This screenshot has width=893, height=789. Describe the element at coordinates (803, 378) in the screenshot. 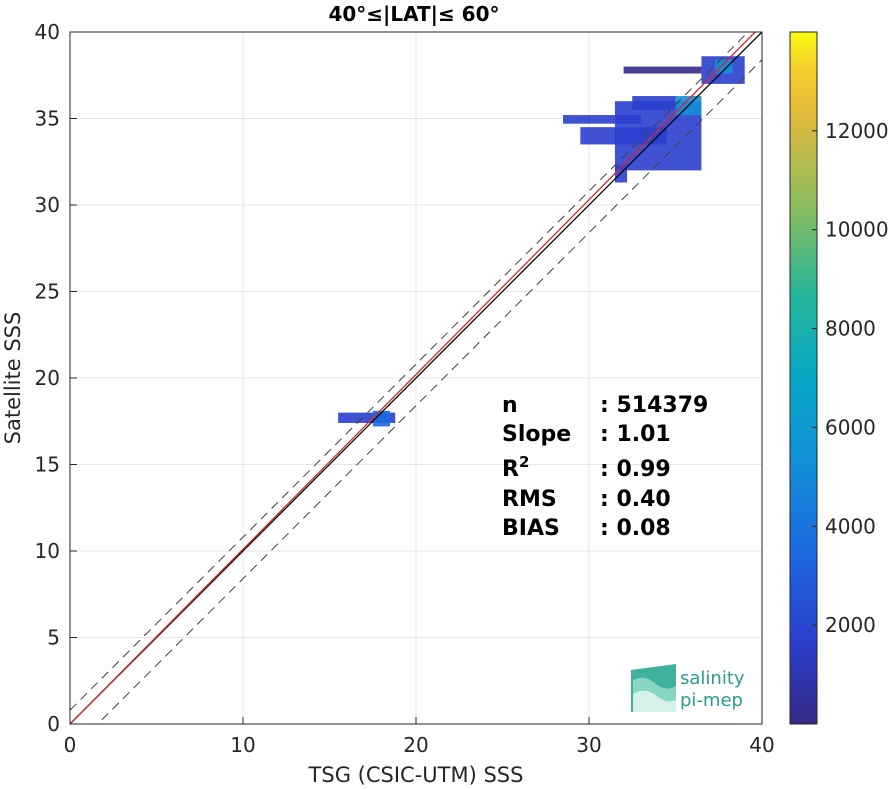

I see `colorbar` at that location.